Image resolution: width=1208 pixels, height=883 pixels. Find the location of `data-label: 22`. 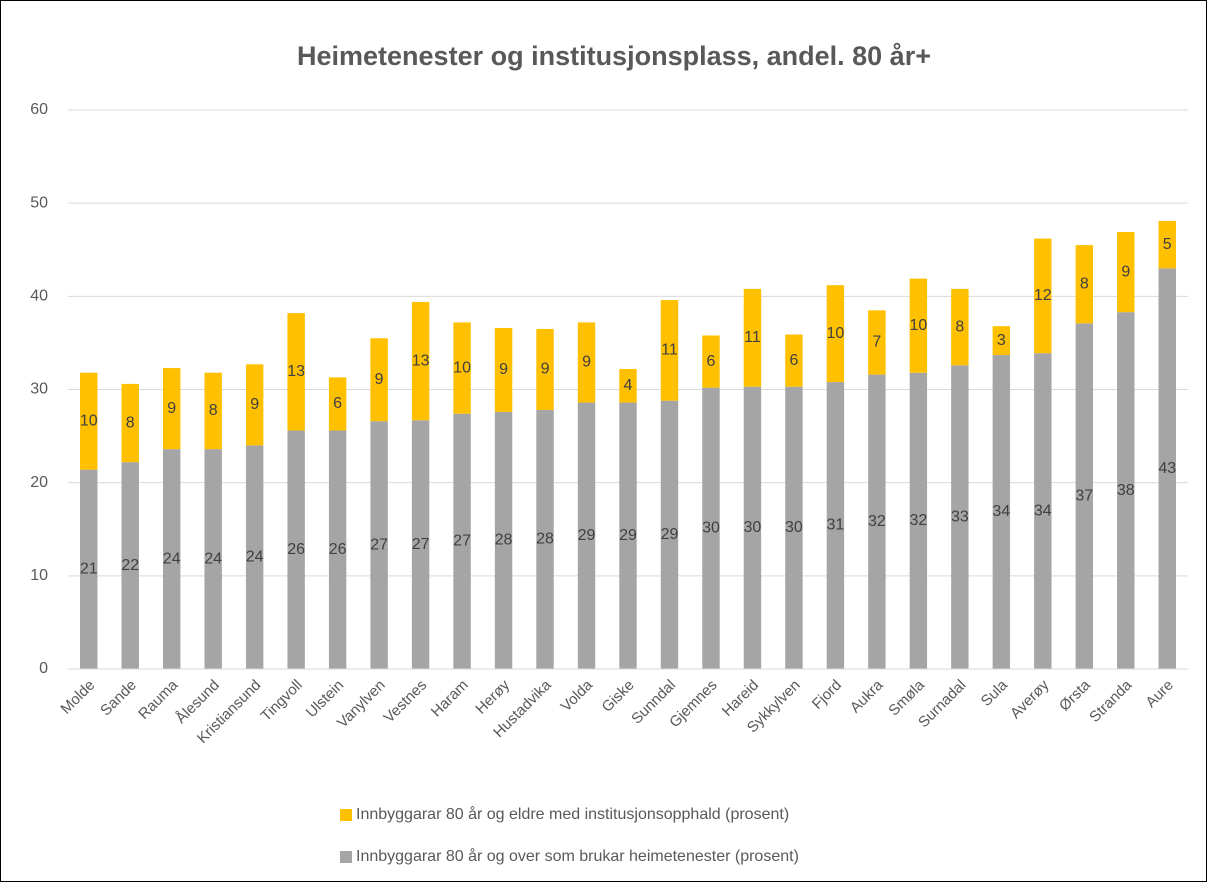

data-label: 22 is located at coordinates (130, 565).